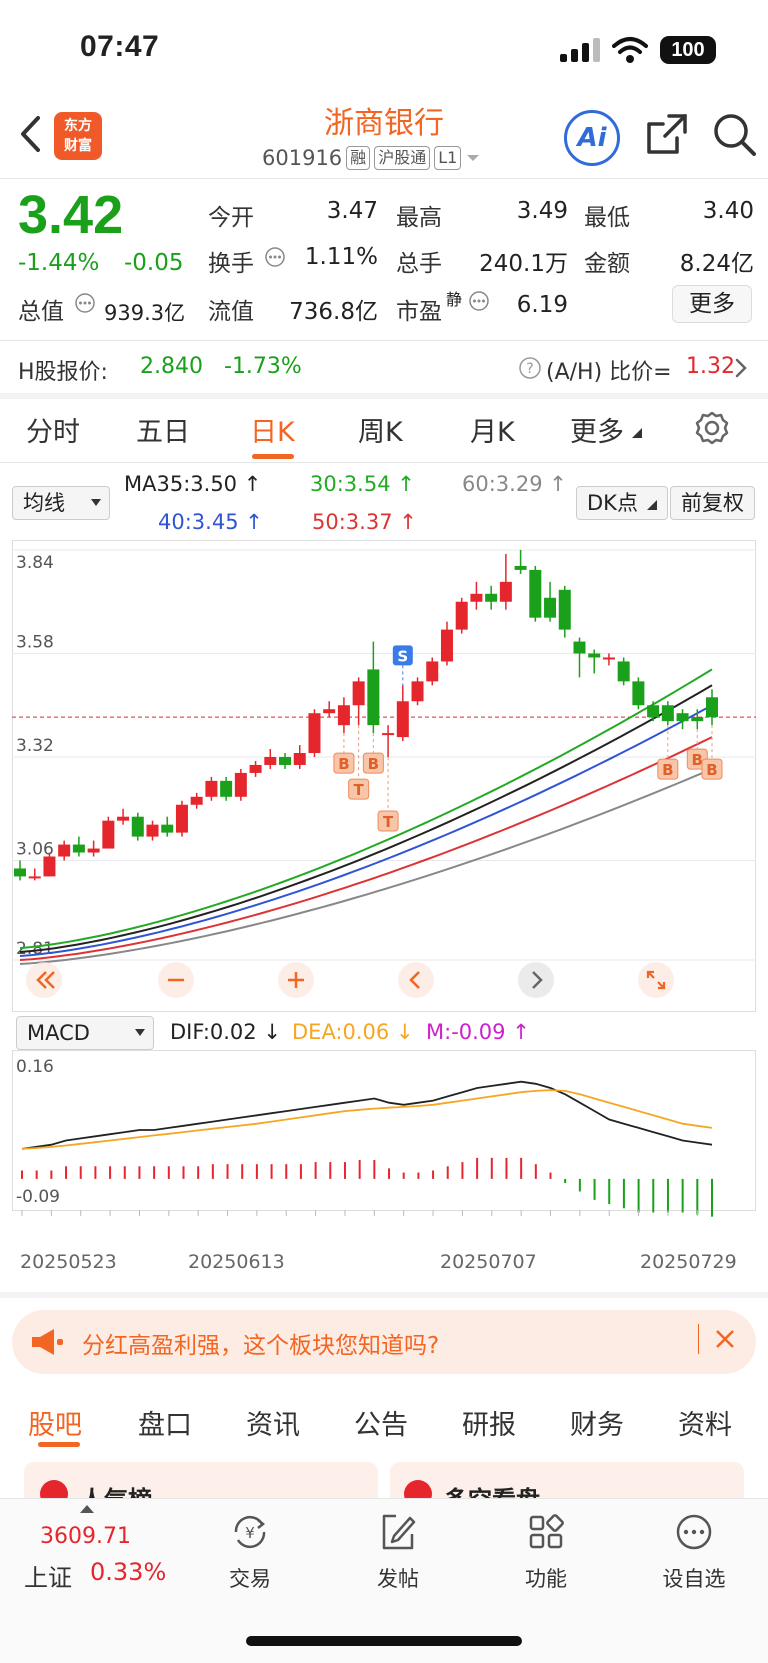 This screenshot has width=768, height=1663. I want to click on tab-intraday: 分时, so click(53, 432).